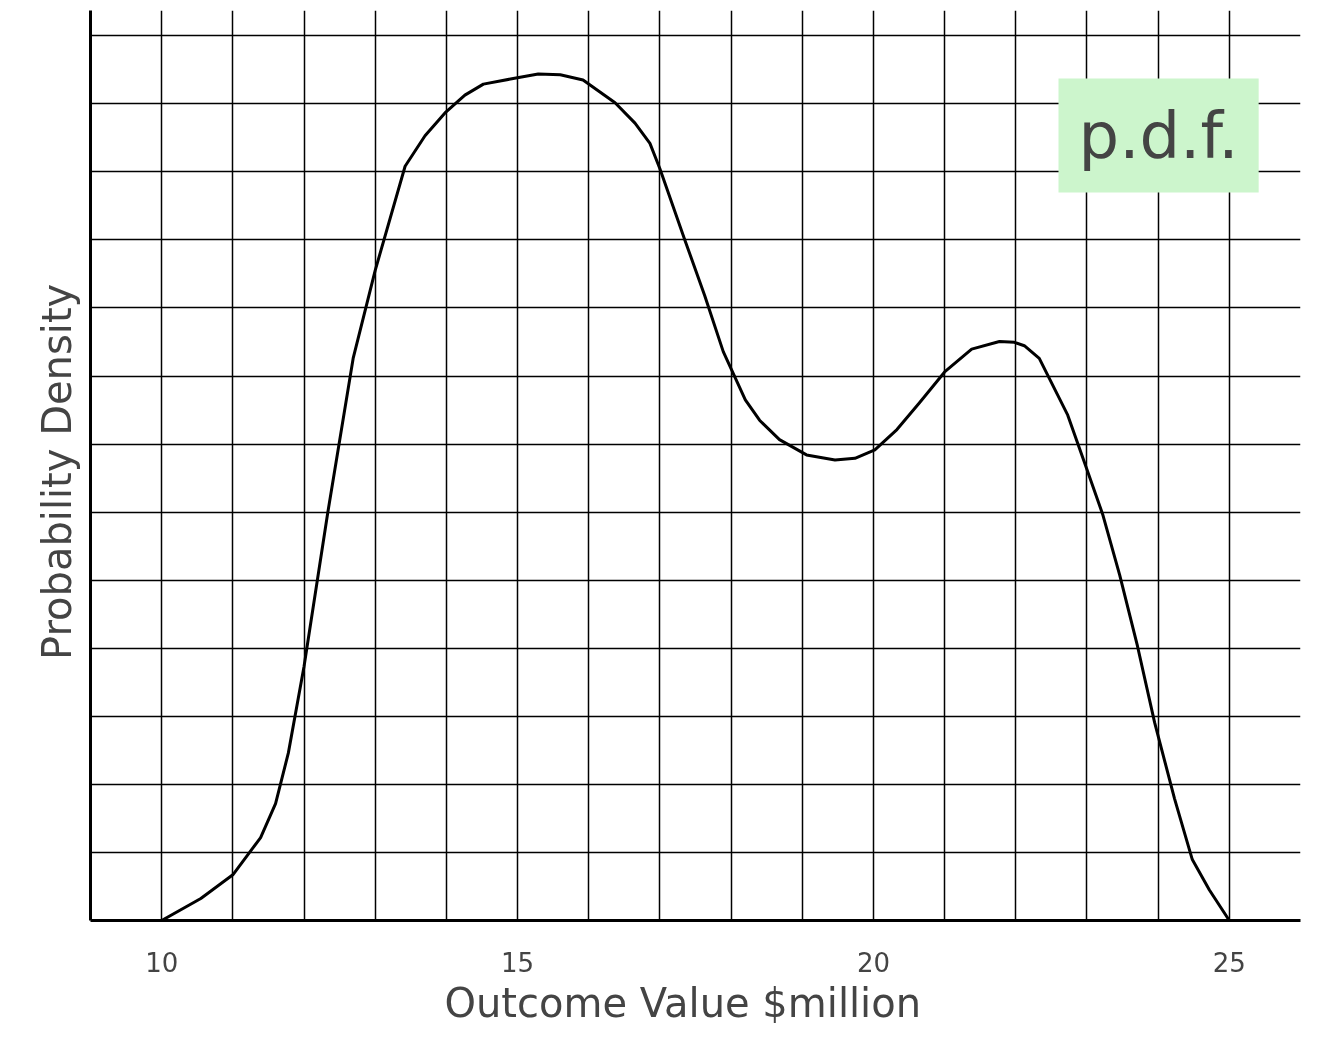 The width and height of the screenshot is (1335, 1053). What do you see at coordinates (1229, 962) in the screenshot?
I see `x-tick-label: 25` at bounding box center [1229, 962].